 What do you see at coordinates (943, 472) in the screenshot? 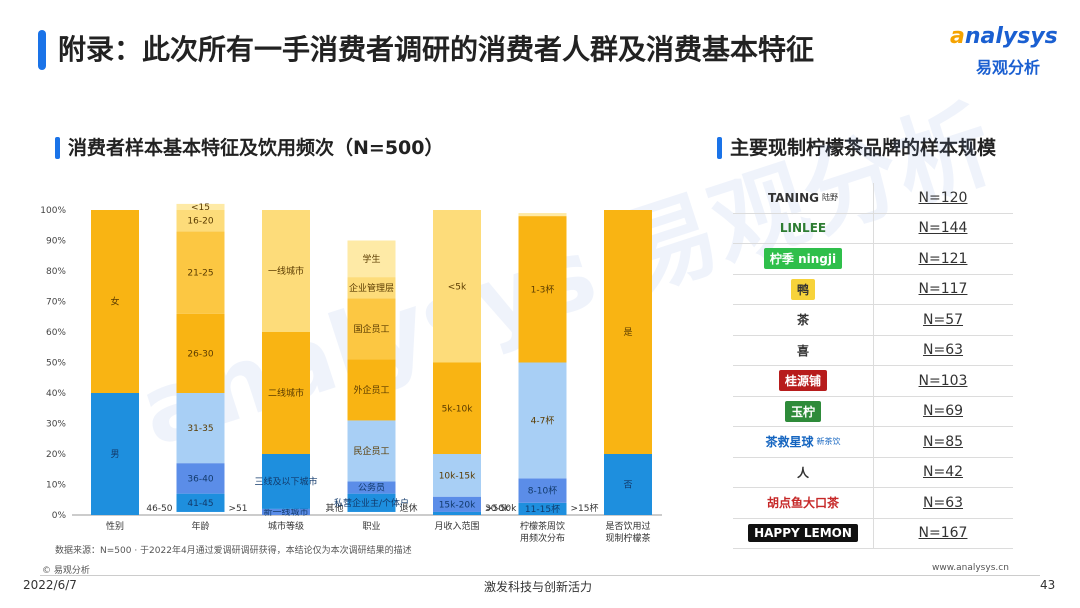
I see `brand-sample-size: N=42` at bounding box center [943, 472].